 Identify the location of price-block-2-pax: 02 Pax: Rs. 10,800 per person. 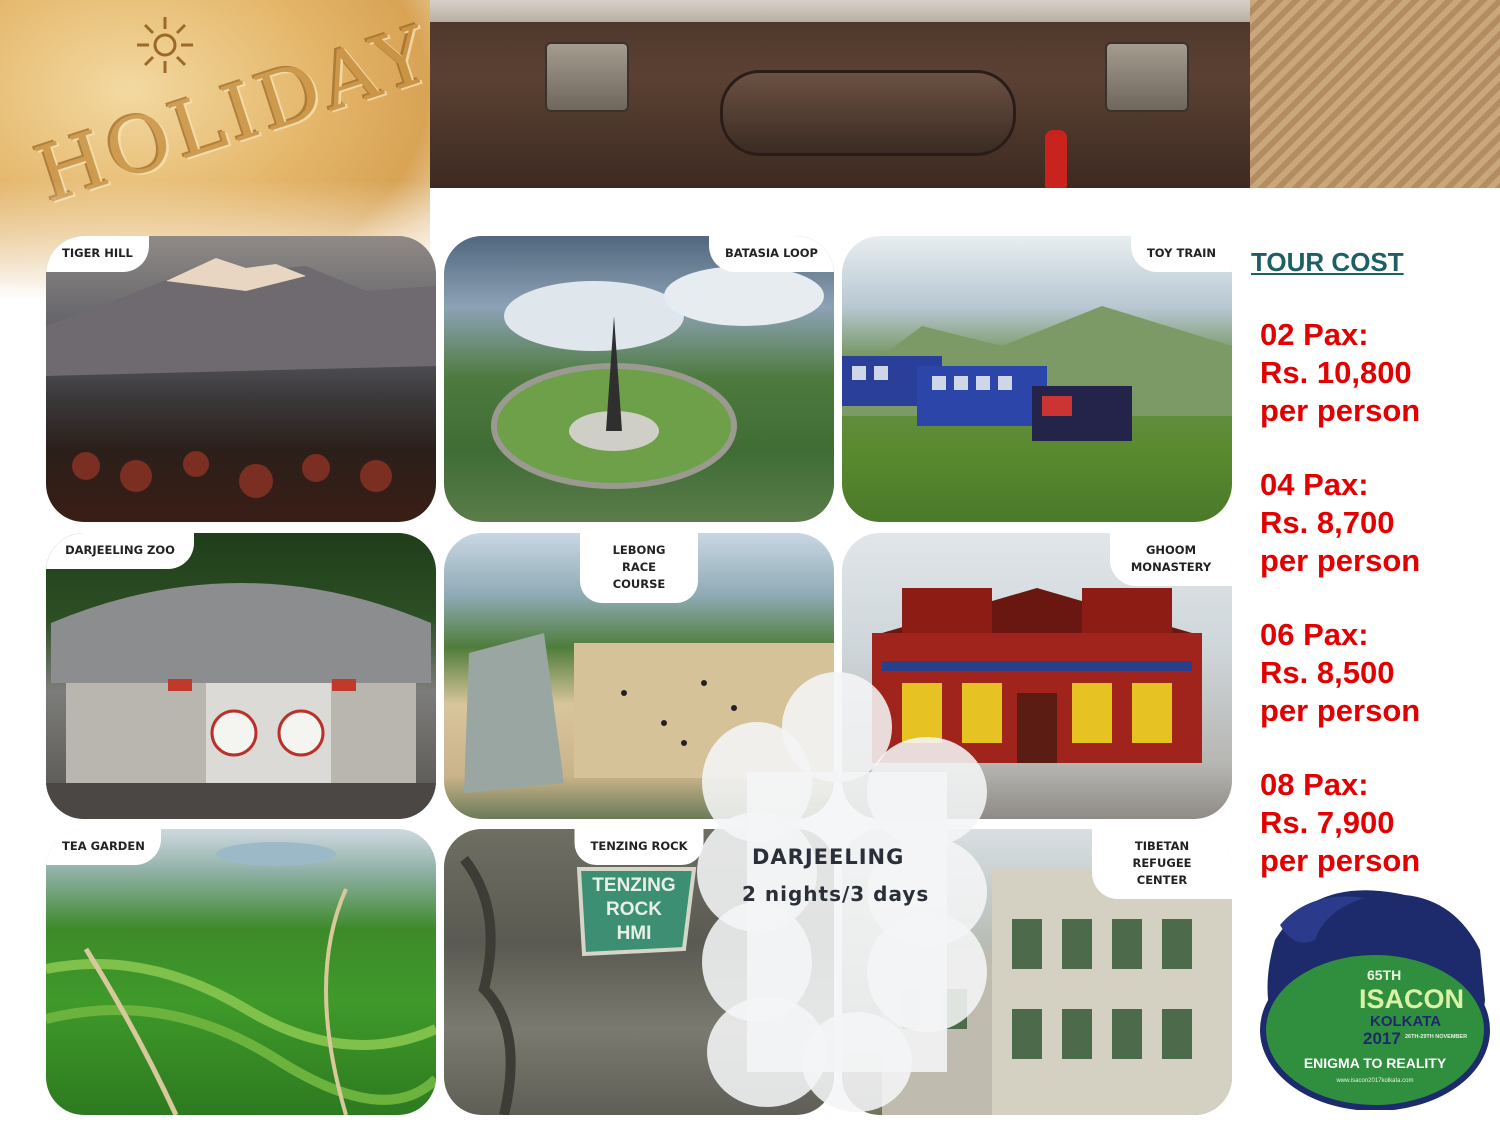
(1340, 373).